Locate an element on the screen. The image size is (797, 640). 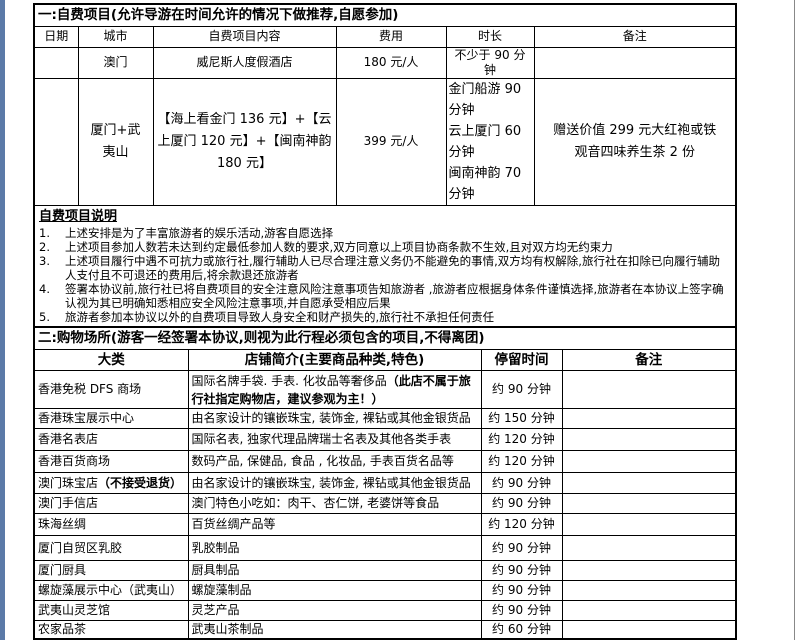
list-item: 5. 旅游者参加本协议以外的自费项目导致人身安全和财产损失的,旅行社不承担任何责任 is located at coordinates (385, 317).